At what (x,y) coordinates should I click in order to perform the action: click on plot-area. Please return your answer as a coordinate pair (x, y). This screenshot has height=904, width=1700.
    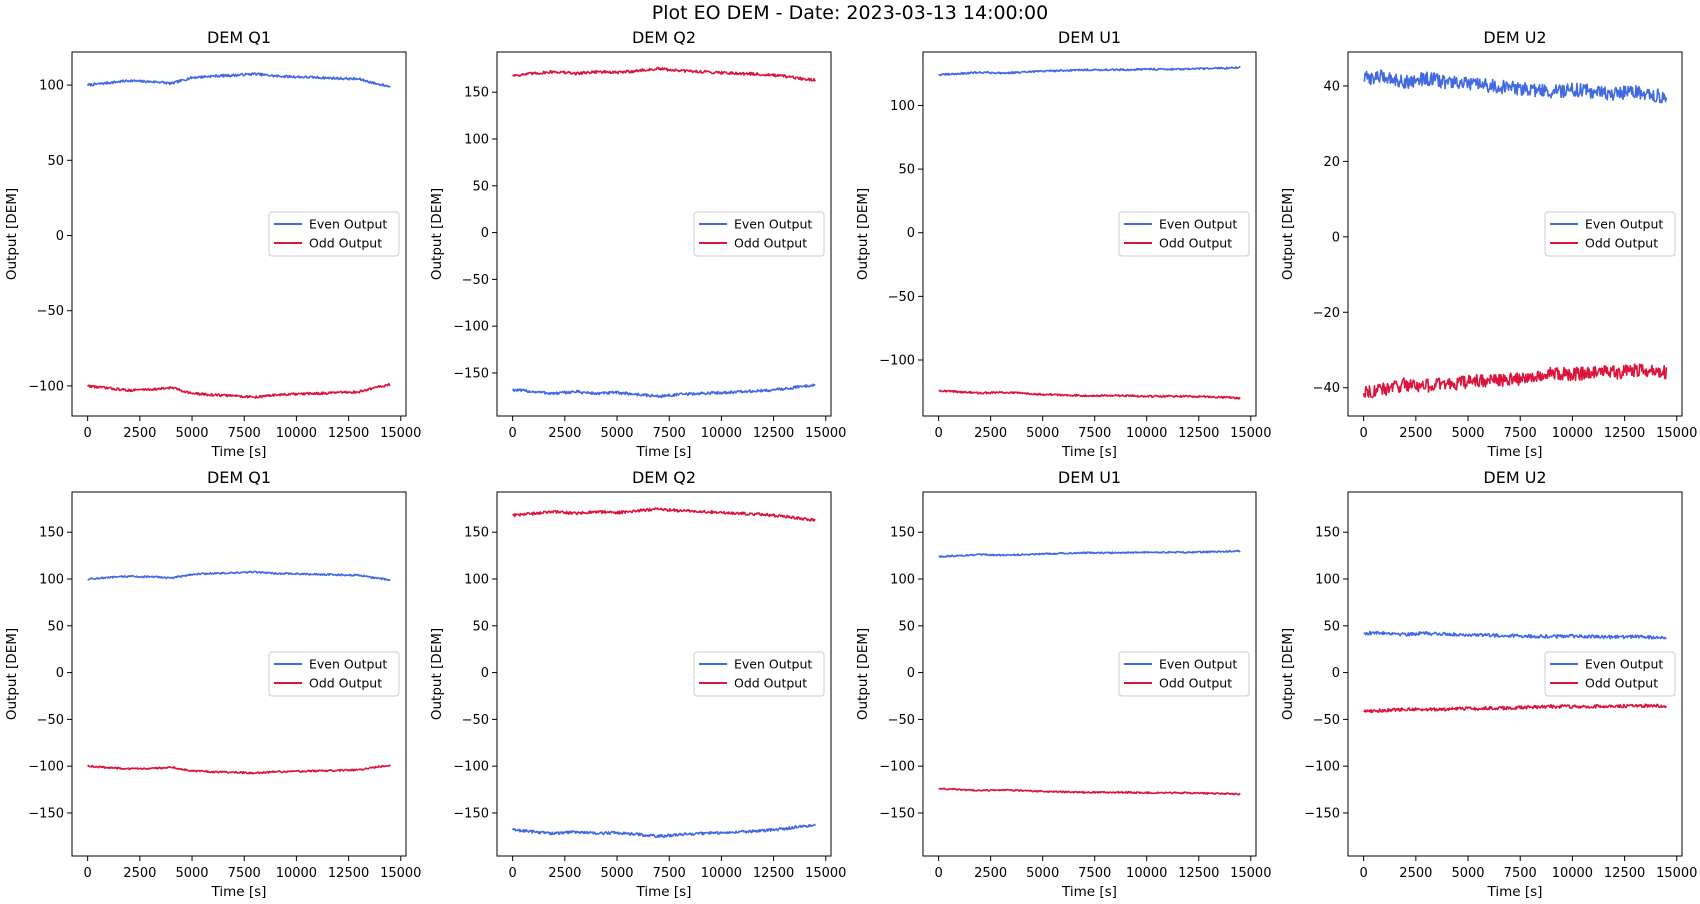
    Looking at the image, I should click on (238, 235).